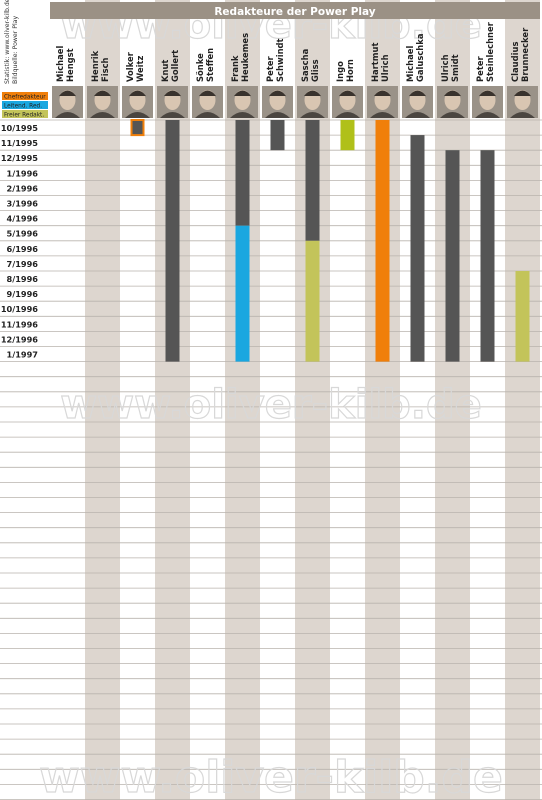 This screenshot has height=800, width=542. What do you see at coordinates (280, 60) in the screenshot?
I see `person-name: Schwindt` at bounding box center [280, 60].